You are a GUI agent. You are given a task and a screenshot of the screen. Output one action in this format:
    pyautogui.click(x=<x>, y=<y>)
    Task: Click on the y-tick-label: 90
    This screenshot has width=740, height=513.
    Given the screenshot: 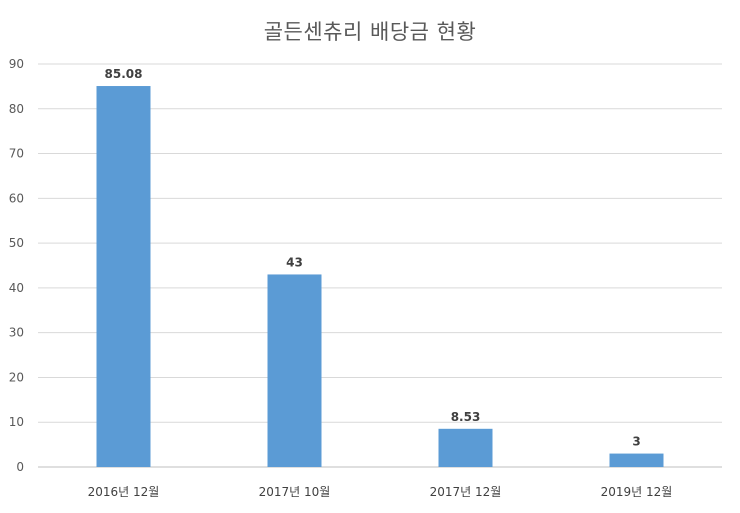 What is the action you would take?
    pyautogui.click(x=16, y=64)
    